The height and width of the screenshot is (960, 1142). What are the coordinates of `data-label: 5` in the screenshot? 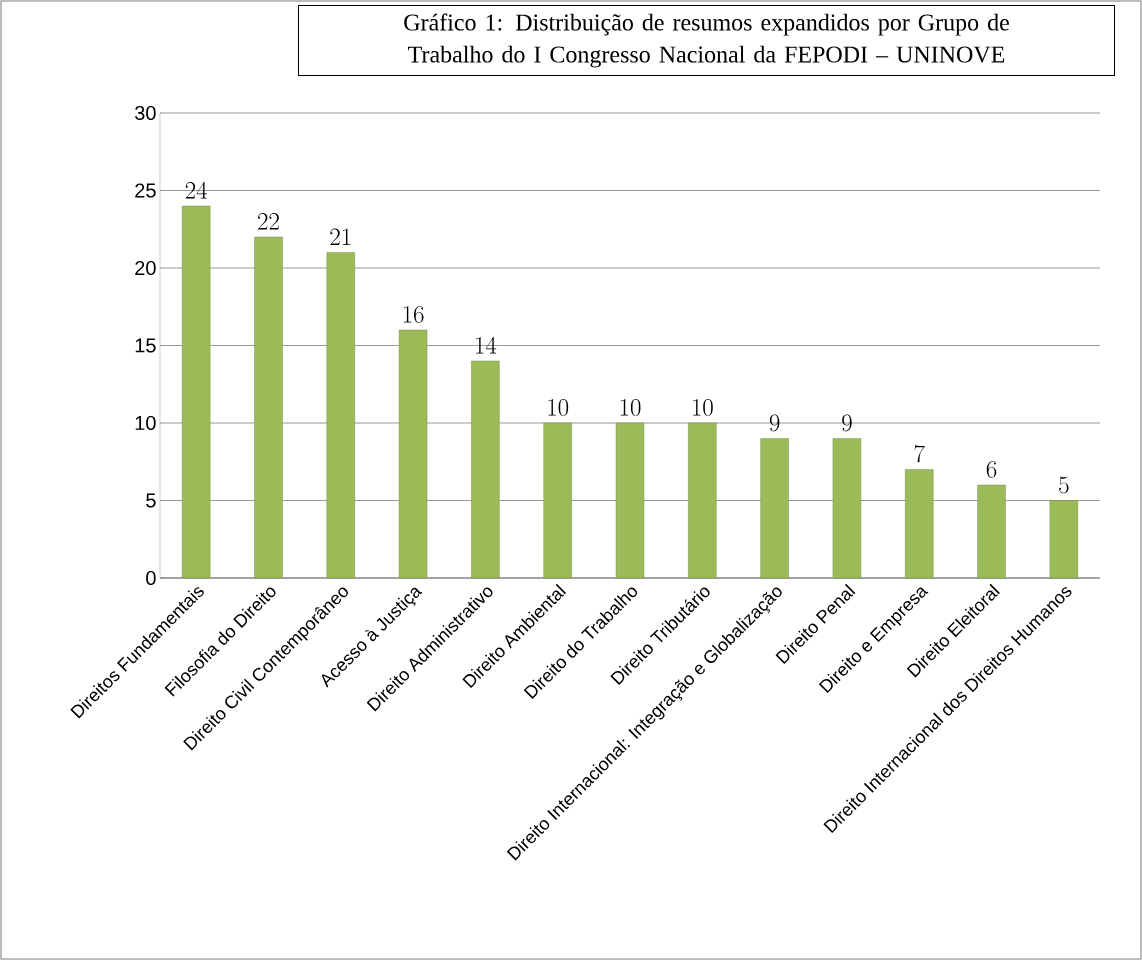 It's located at (1064, 485).